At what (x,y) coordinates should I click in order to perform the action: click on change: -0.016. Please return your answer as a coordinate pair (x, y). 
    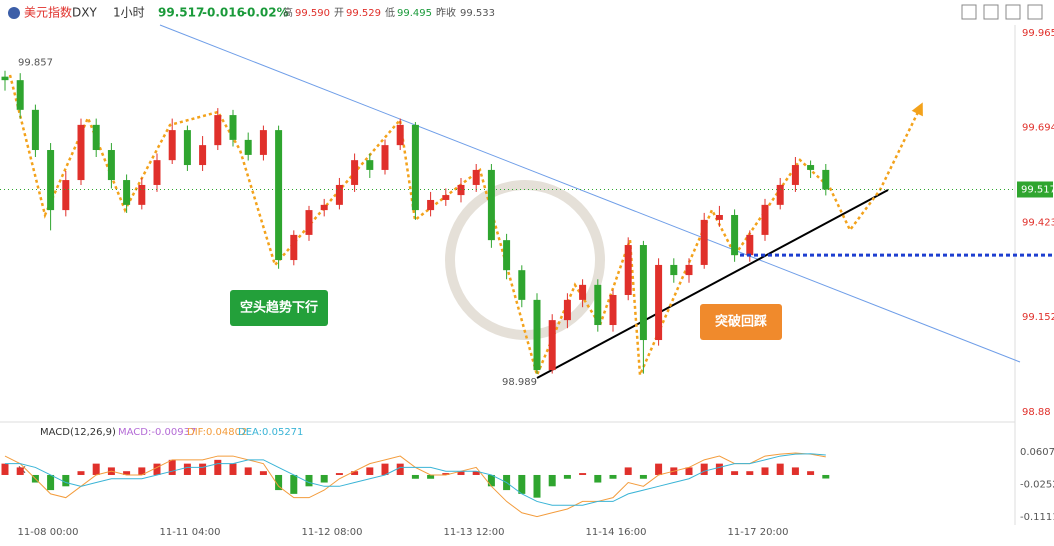
    Looking at the image, I should click on (223, 13).